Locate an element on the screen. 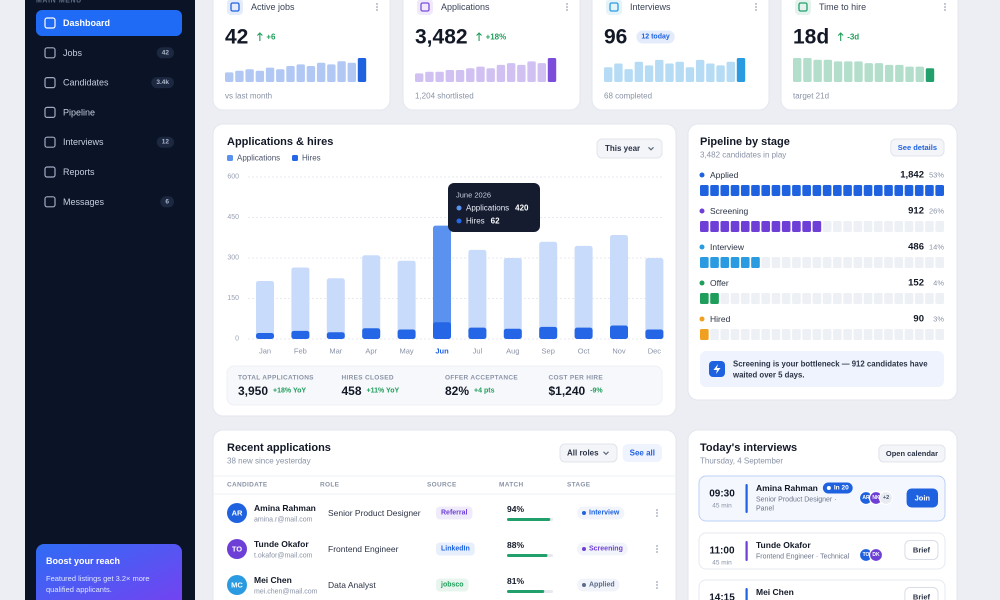  summary-label: OFFER ACCEPTANCE is located at coordinates (481, 378).